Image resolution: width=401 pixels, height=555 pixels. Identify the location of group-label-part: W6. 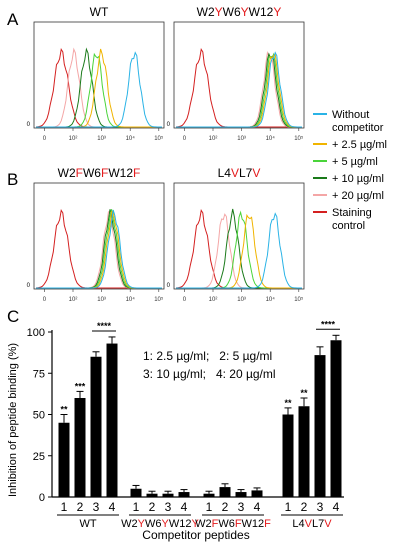
(226, 524).